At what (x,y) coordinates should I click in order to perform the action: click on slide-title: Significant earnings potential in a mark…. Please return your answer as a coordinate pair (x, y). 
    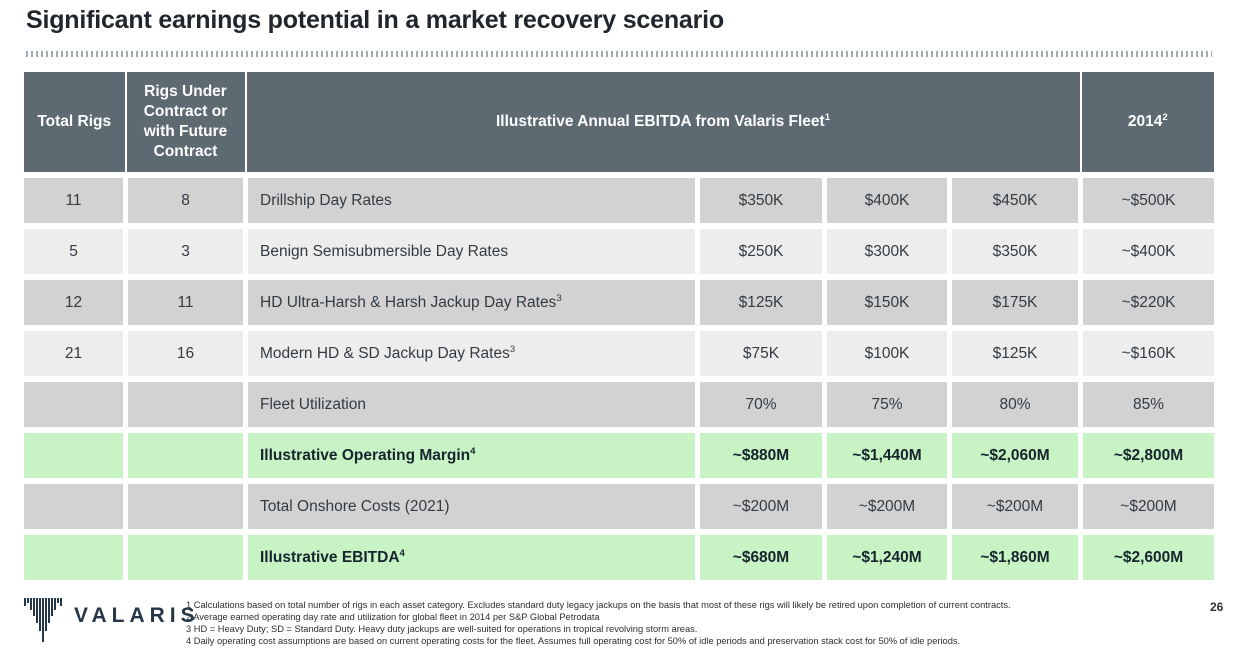
    Looking at the image, I should click on (375, 20).